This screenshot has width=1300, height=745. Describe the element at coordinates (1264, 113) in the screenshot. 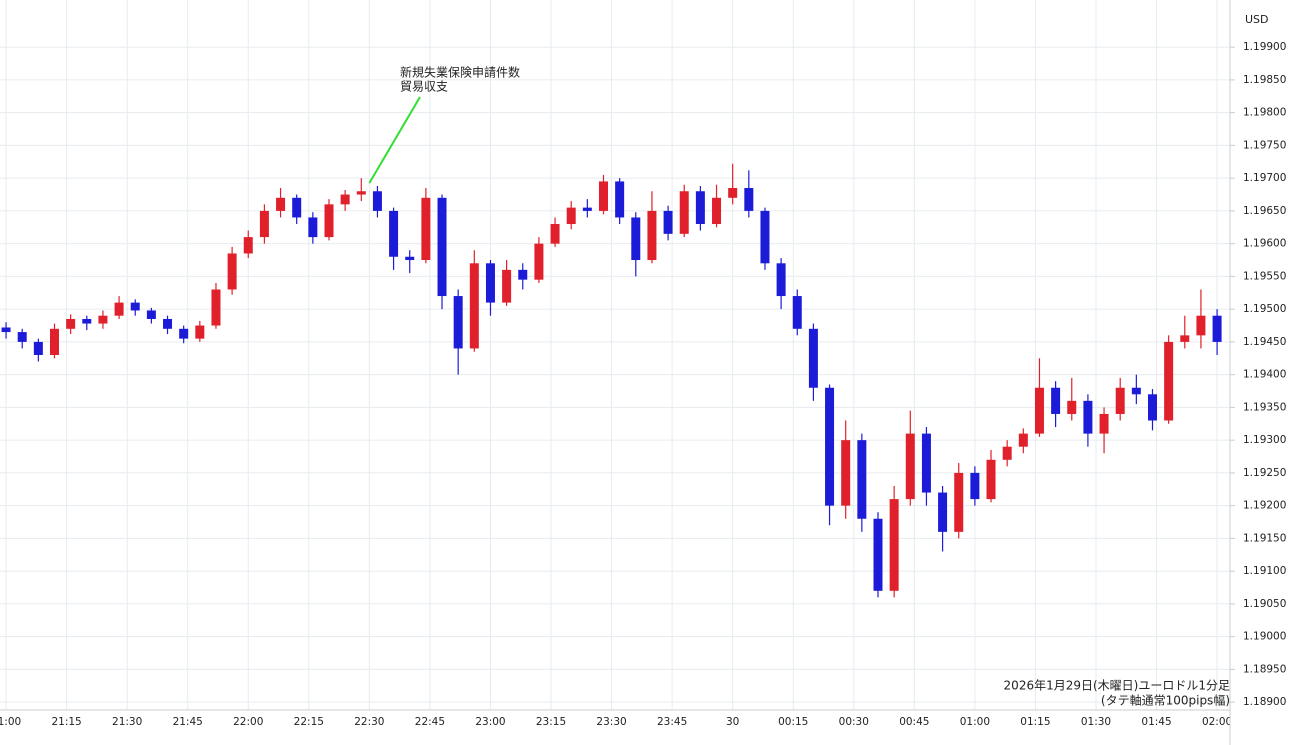

I see `y-tick-label: 1.19800` at that location.